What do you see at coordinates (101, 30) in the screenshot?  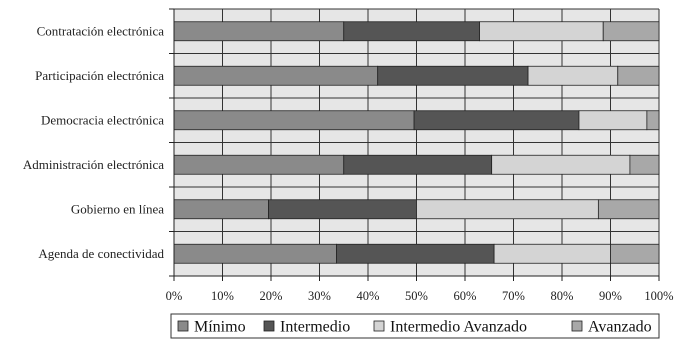 I see `category-label: Contratación electrónica` at bounding box center [101, 30].